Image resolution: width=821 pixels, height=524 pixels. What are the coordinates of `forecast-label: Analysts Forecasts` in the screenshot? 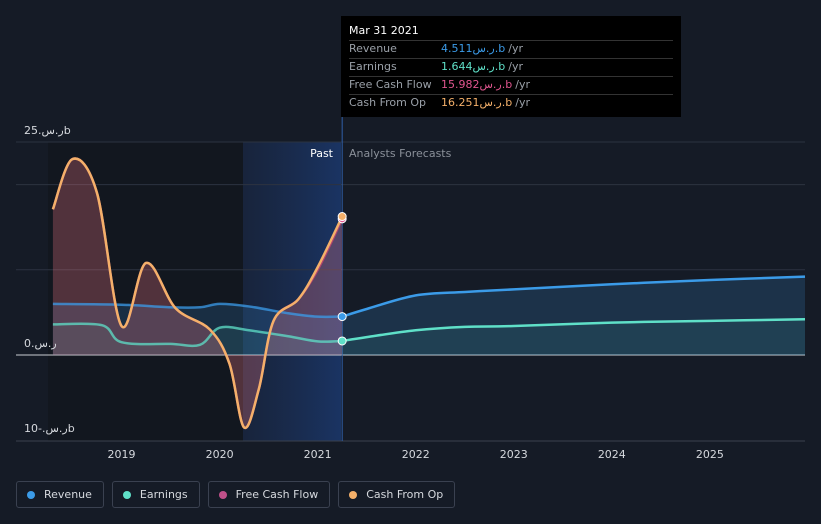 It's located at (400, 153).